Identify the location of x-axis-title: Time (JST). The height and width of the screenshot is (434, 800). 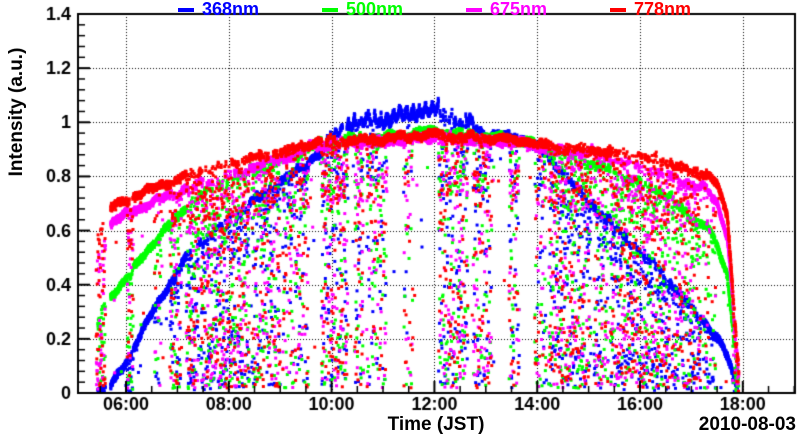
(436, 424).